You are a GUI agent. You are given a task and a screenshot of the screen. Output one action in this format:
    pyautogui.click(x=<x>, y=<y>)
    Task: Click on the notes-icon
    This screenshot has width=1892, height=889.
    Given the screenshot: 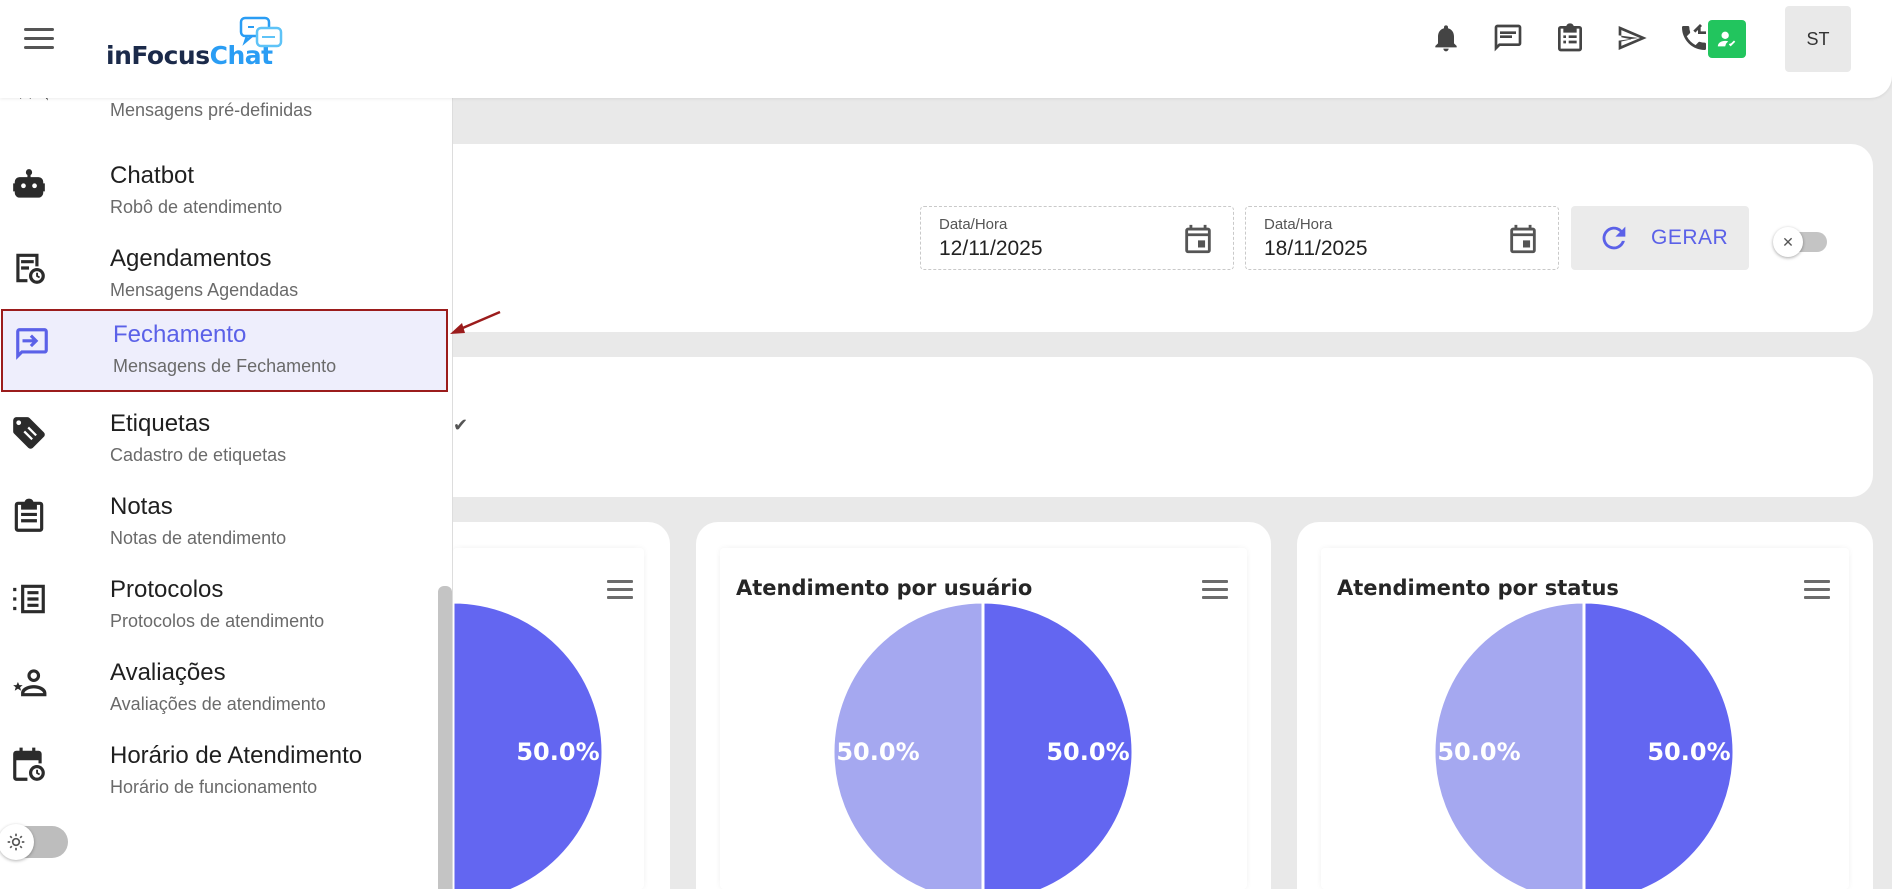 What is the action you would take?
    pyautogui.click(x=29, y=516)
    